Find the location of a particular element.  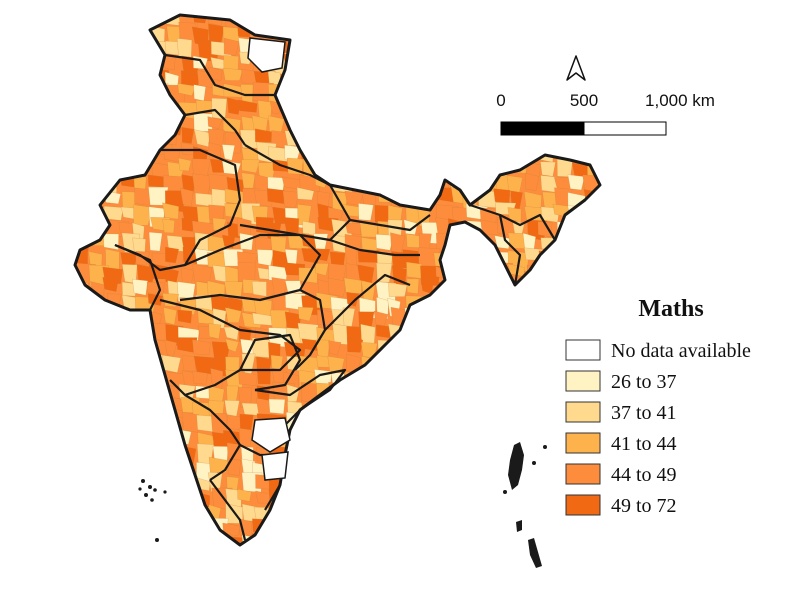

boundary-punjab is located at coordinates (215, 127).